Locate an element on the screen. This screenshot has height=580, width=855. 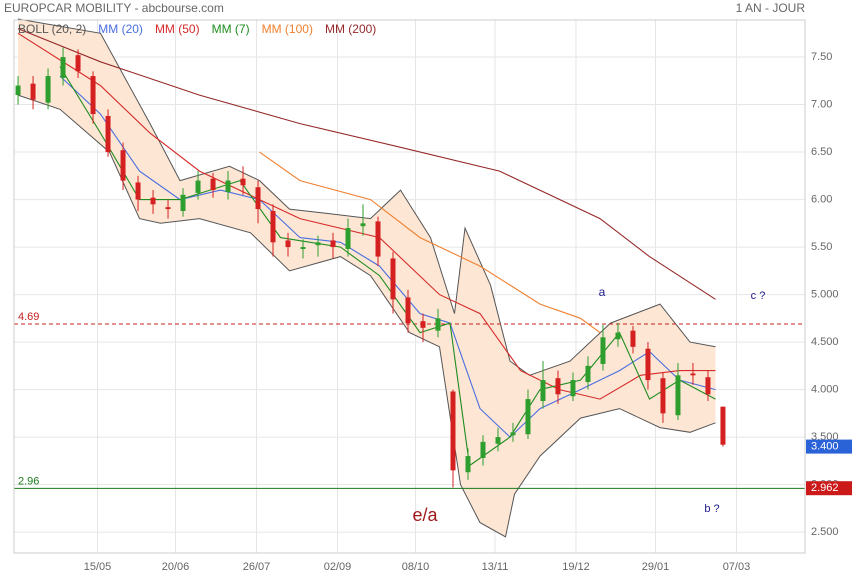
x-tick-label: 08/10 is located at coordinates (416, 567).